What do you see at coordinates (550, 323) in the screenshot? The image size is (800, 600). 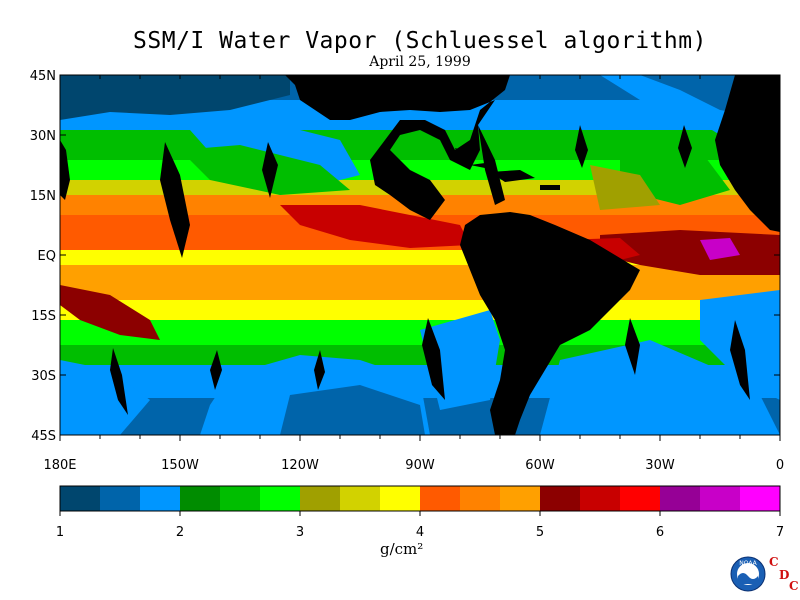 I see `south-america-landmass` at bounding box center [550, 323].